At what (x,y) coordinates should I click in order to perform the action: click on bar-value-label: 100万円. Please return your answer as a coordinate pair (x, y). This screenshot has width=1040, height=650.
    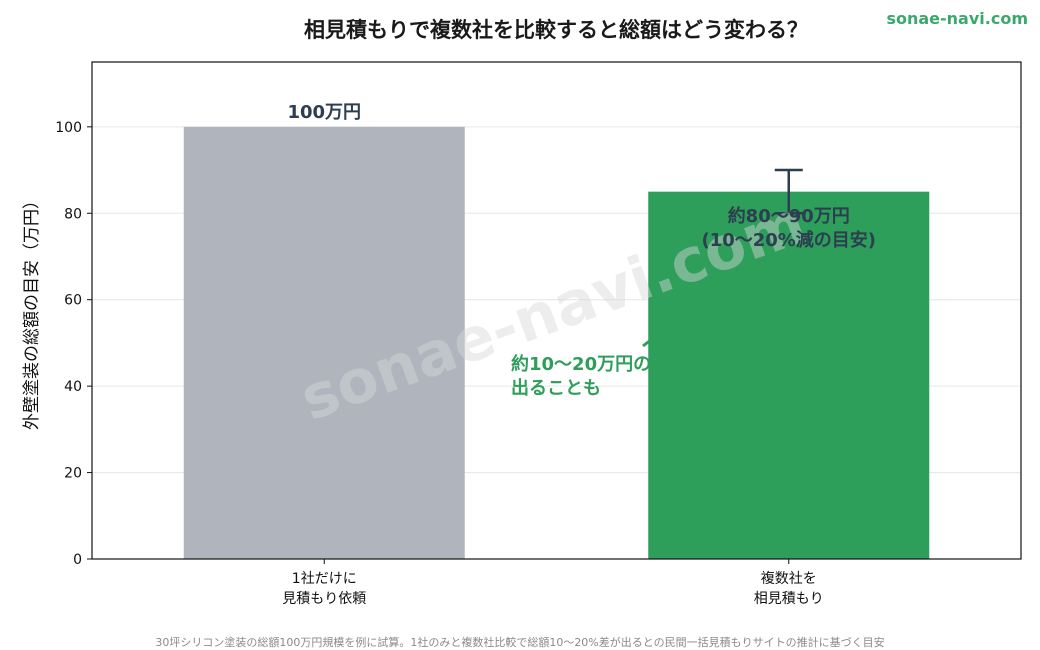
    Looking at the image, I should click on (324, 112).